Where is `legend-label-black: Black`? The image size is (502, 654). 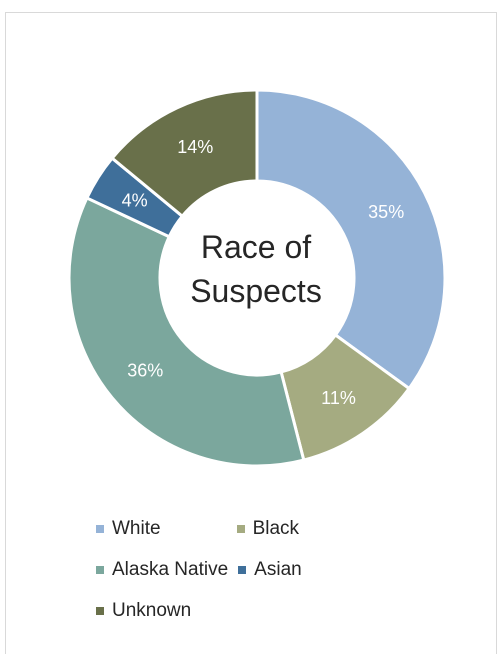
legend-label-black: Black is located at coordinates (276, 528).